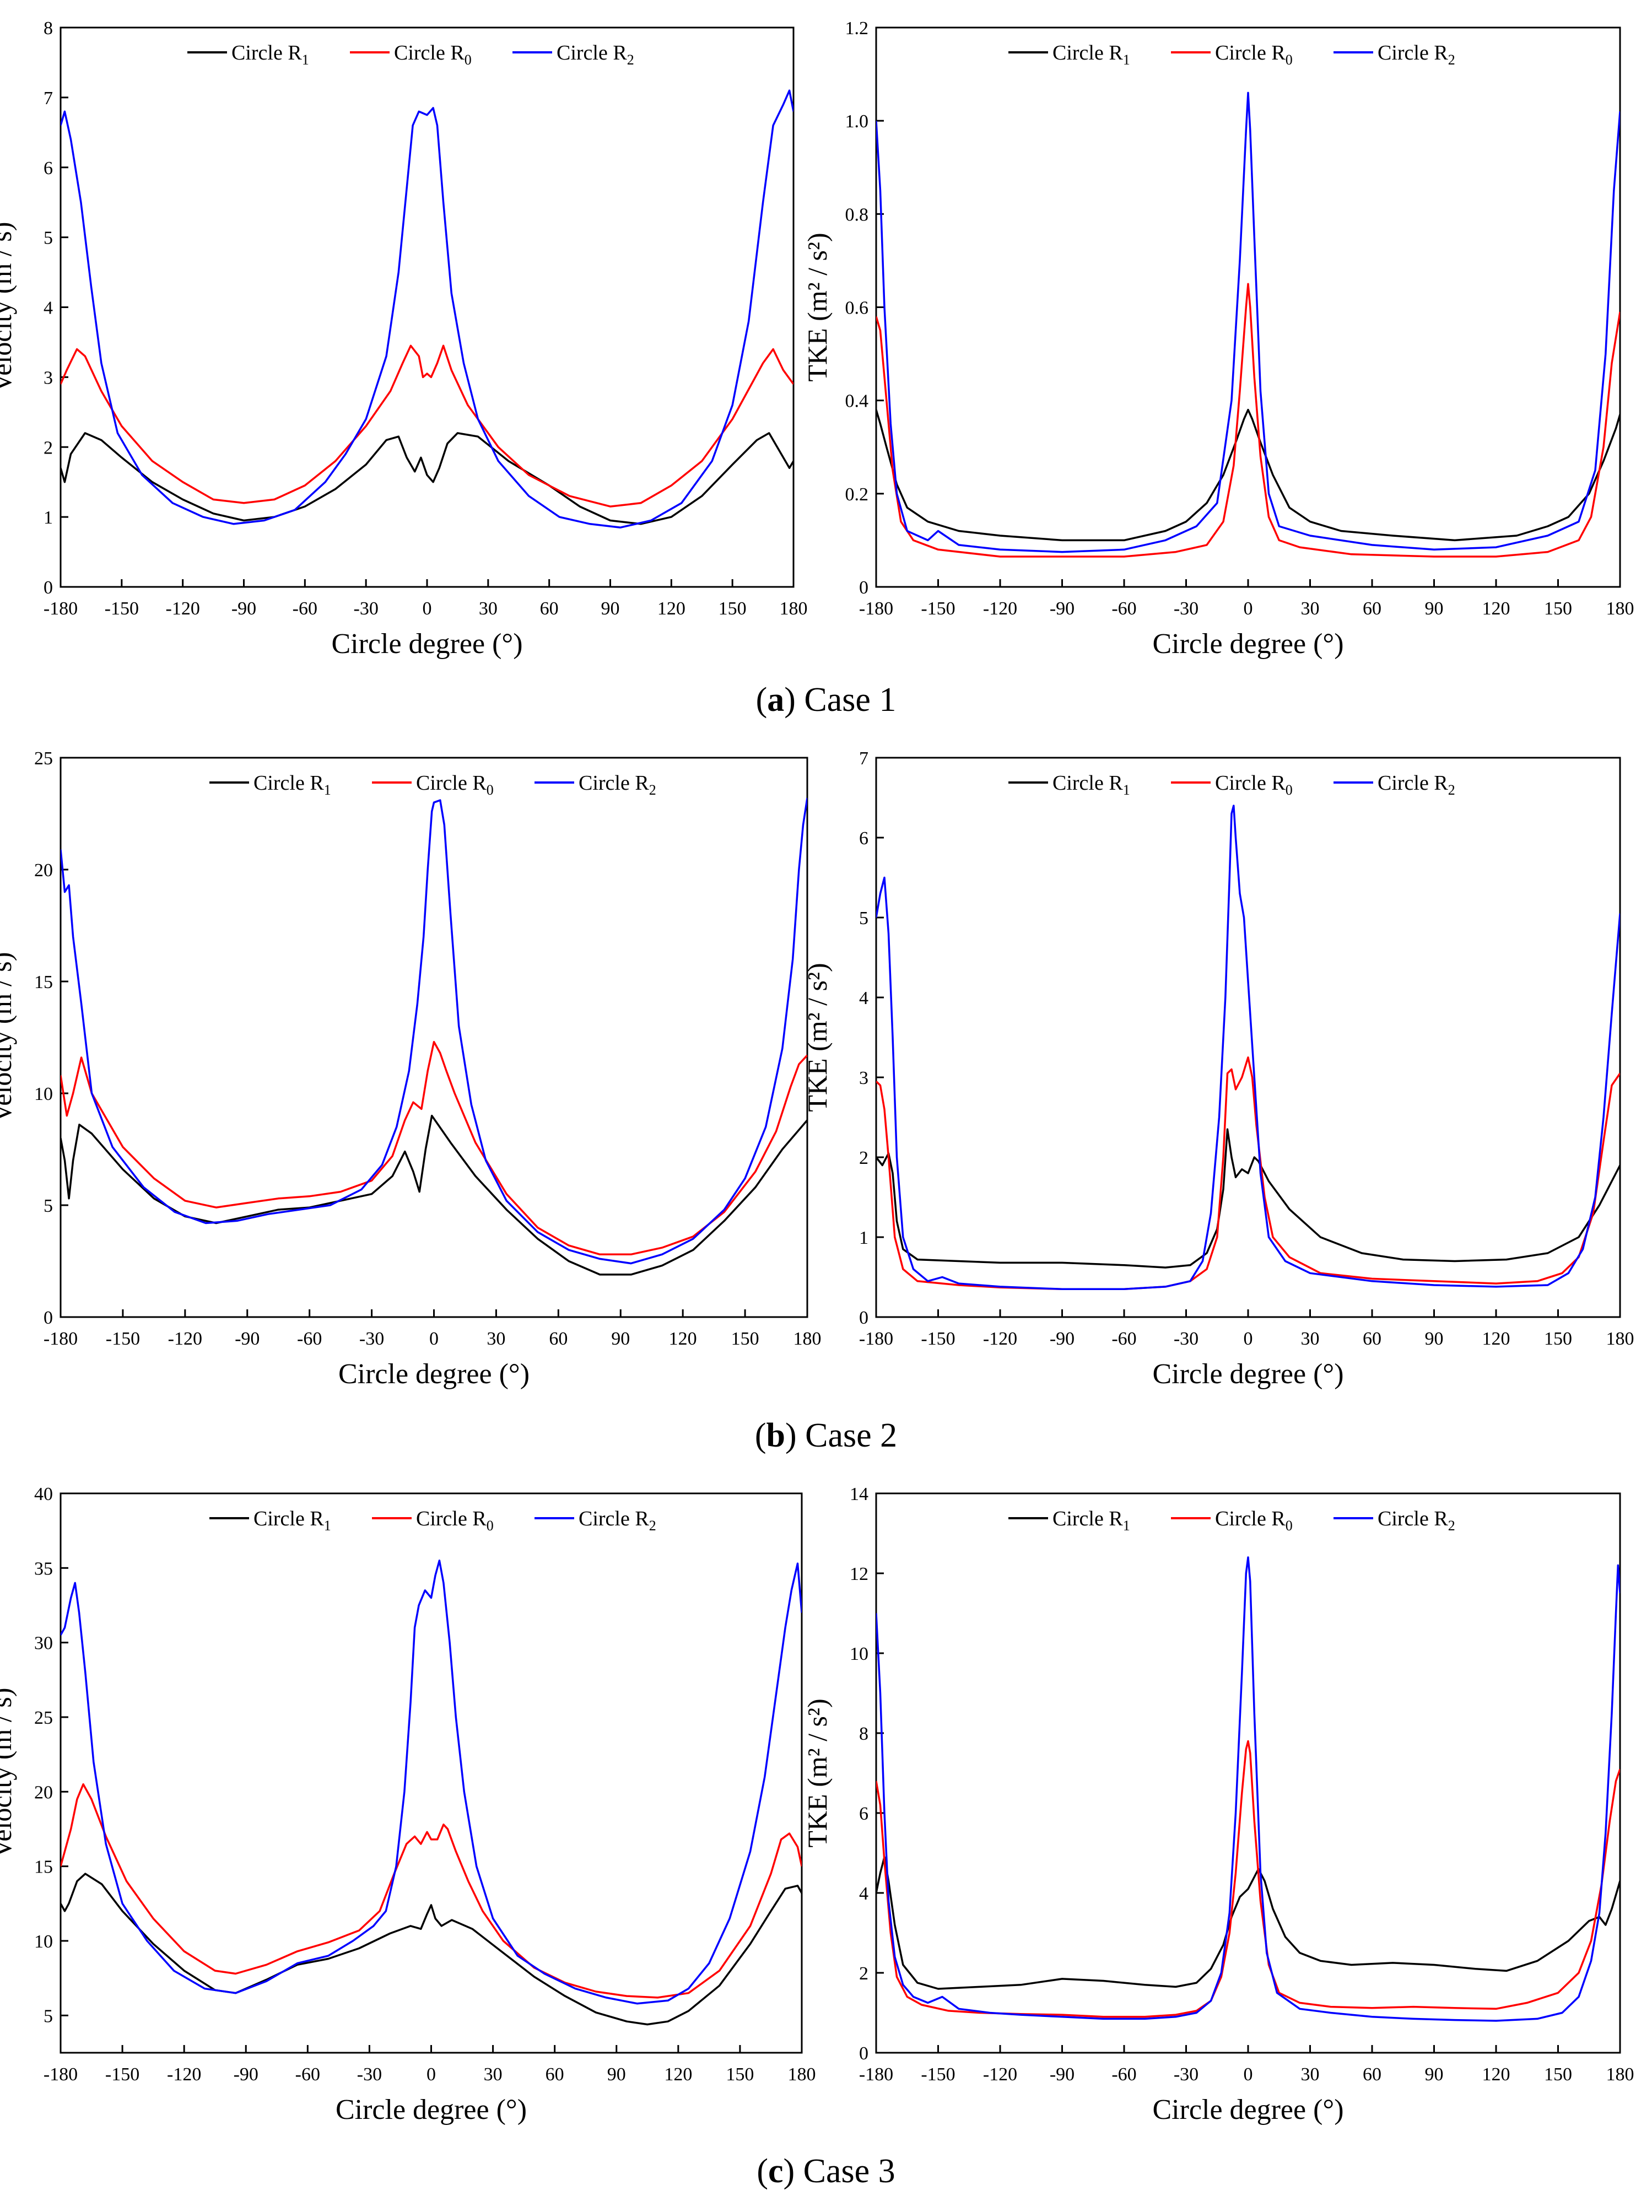  I want to click on y-tick-label: 35, so click(43, 1568).